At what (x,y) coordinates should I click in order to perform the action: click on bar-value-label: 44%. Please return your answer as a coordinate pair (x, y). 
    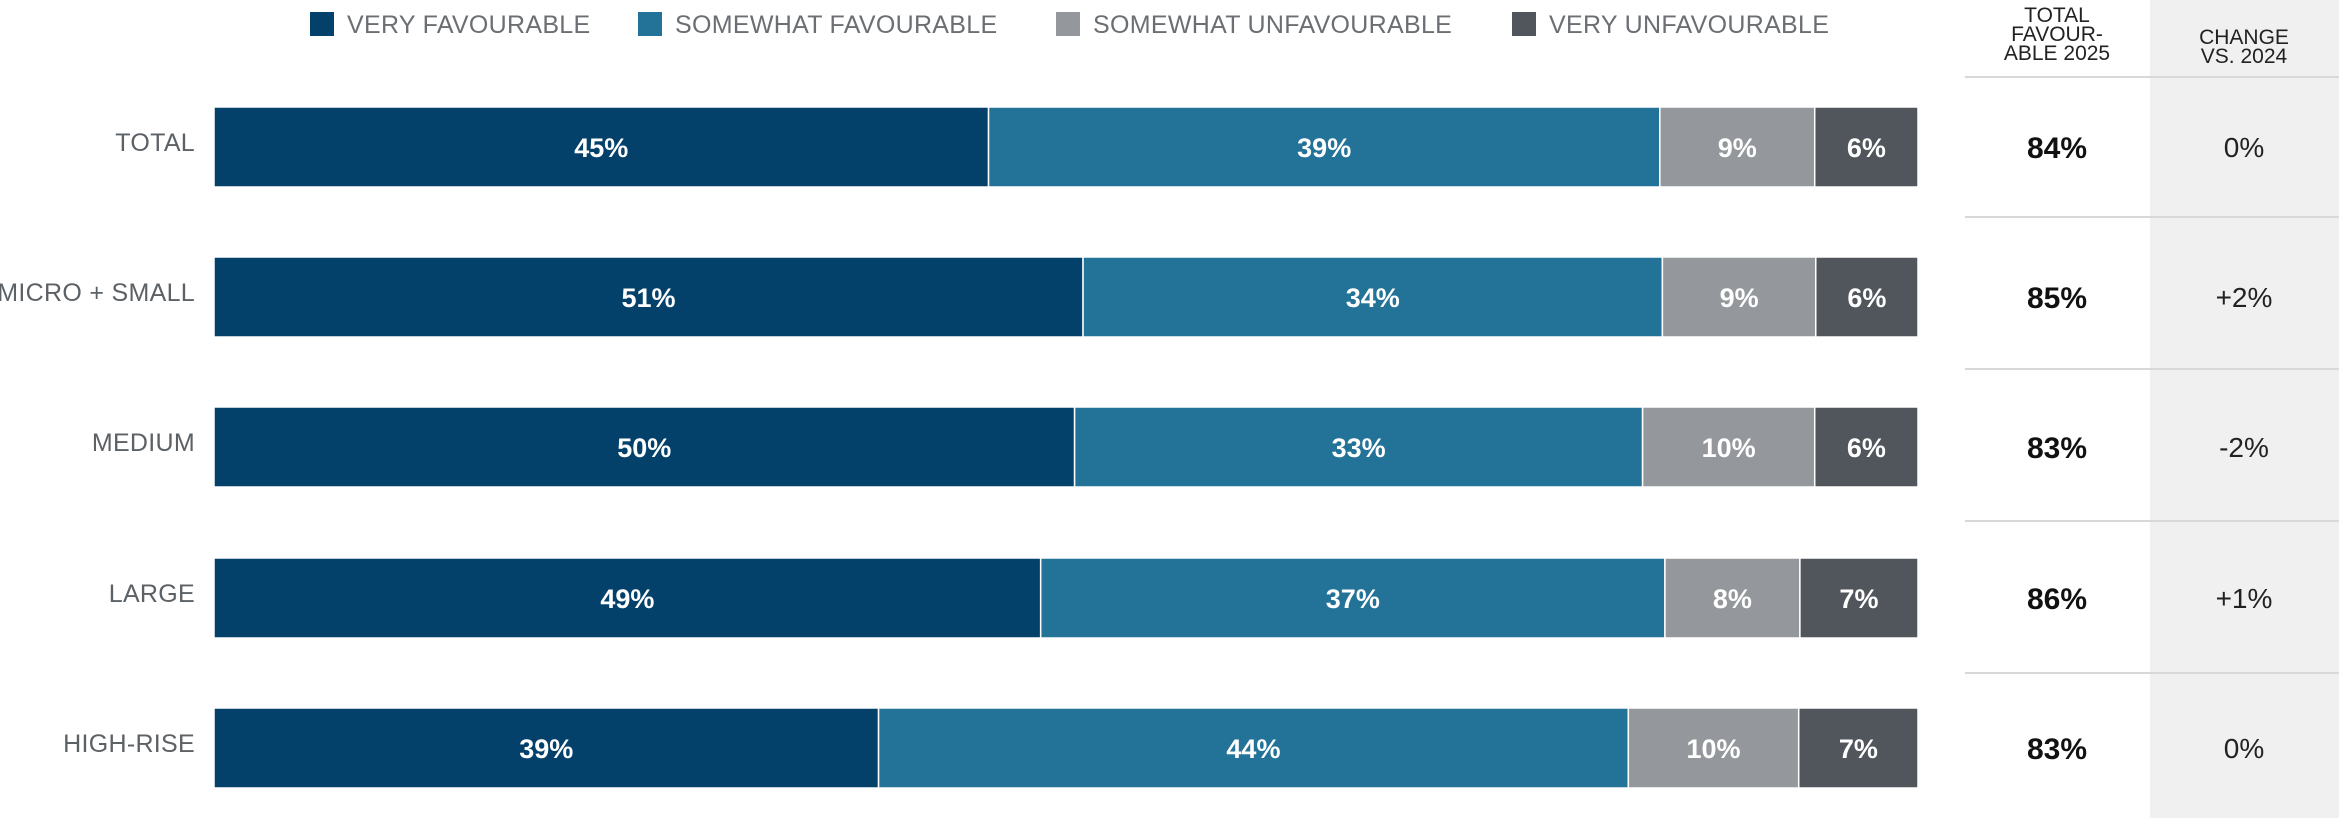
    Looking at the image, I should click on (1253, 749).